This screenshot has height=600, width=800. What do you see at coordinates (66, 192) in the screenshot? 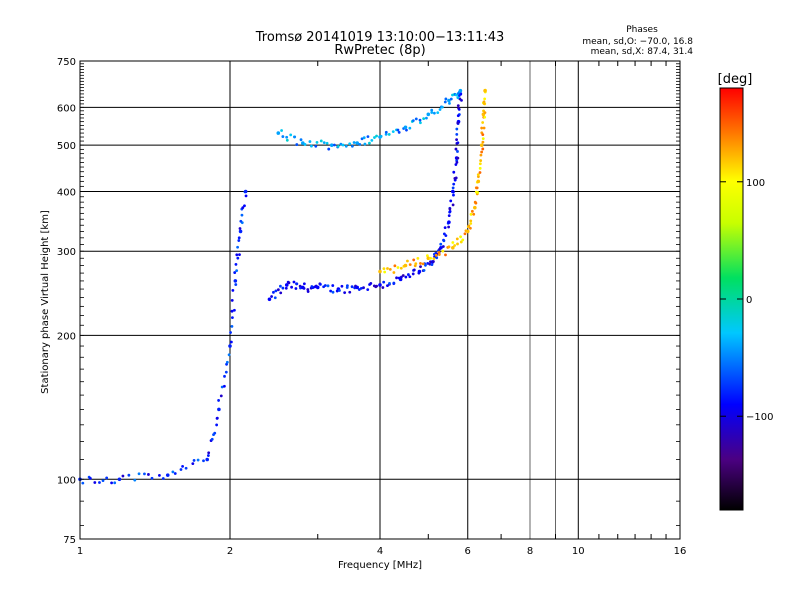
I see `y-tick-label: 400` at bounding box center [66, 192].